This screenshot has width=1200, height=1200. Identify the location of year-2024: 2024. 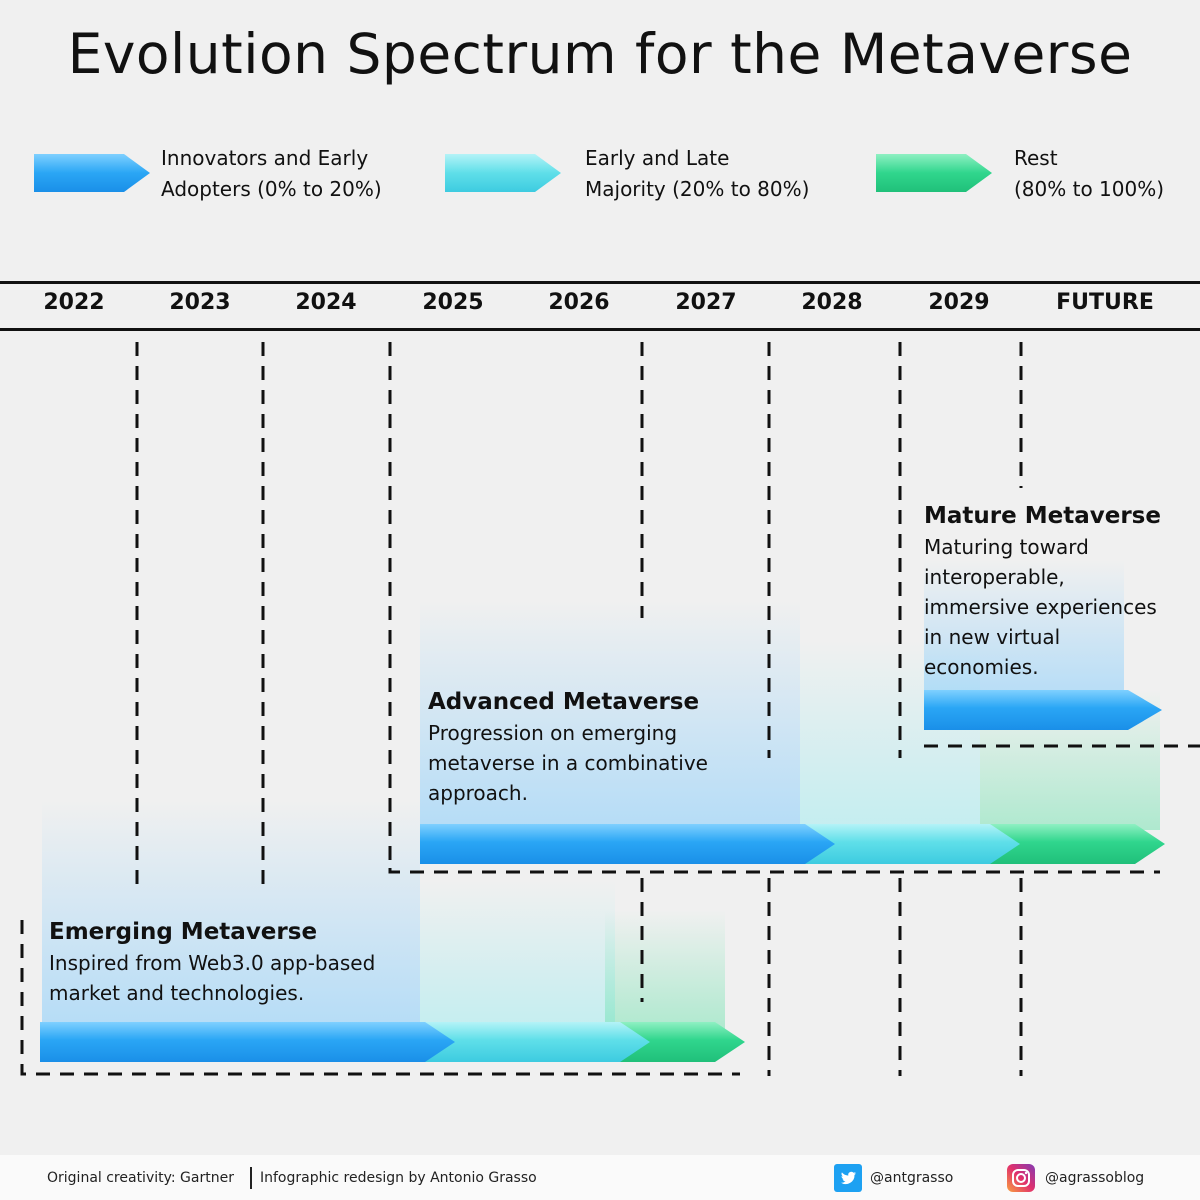
(326, 302).